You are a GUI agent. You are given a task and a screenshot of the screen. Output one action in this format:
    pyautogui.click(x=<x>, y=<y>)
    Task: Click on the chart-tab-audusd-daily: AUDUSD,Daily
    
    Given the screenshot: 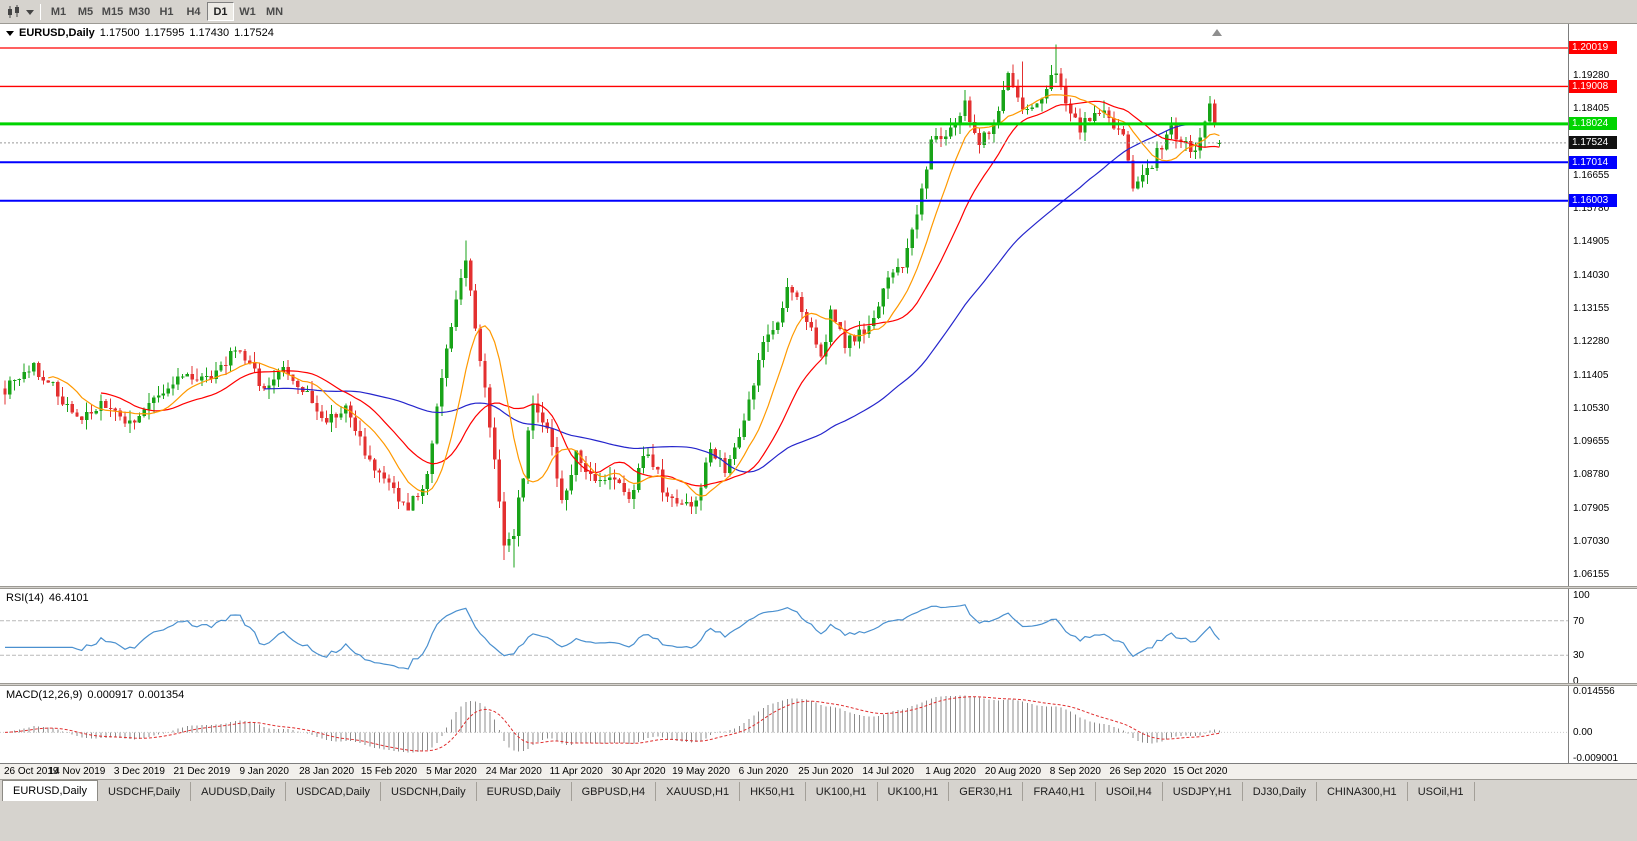 What is the action you would take?
    pyautogui.click(x=239, y=791)
    